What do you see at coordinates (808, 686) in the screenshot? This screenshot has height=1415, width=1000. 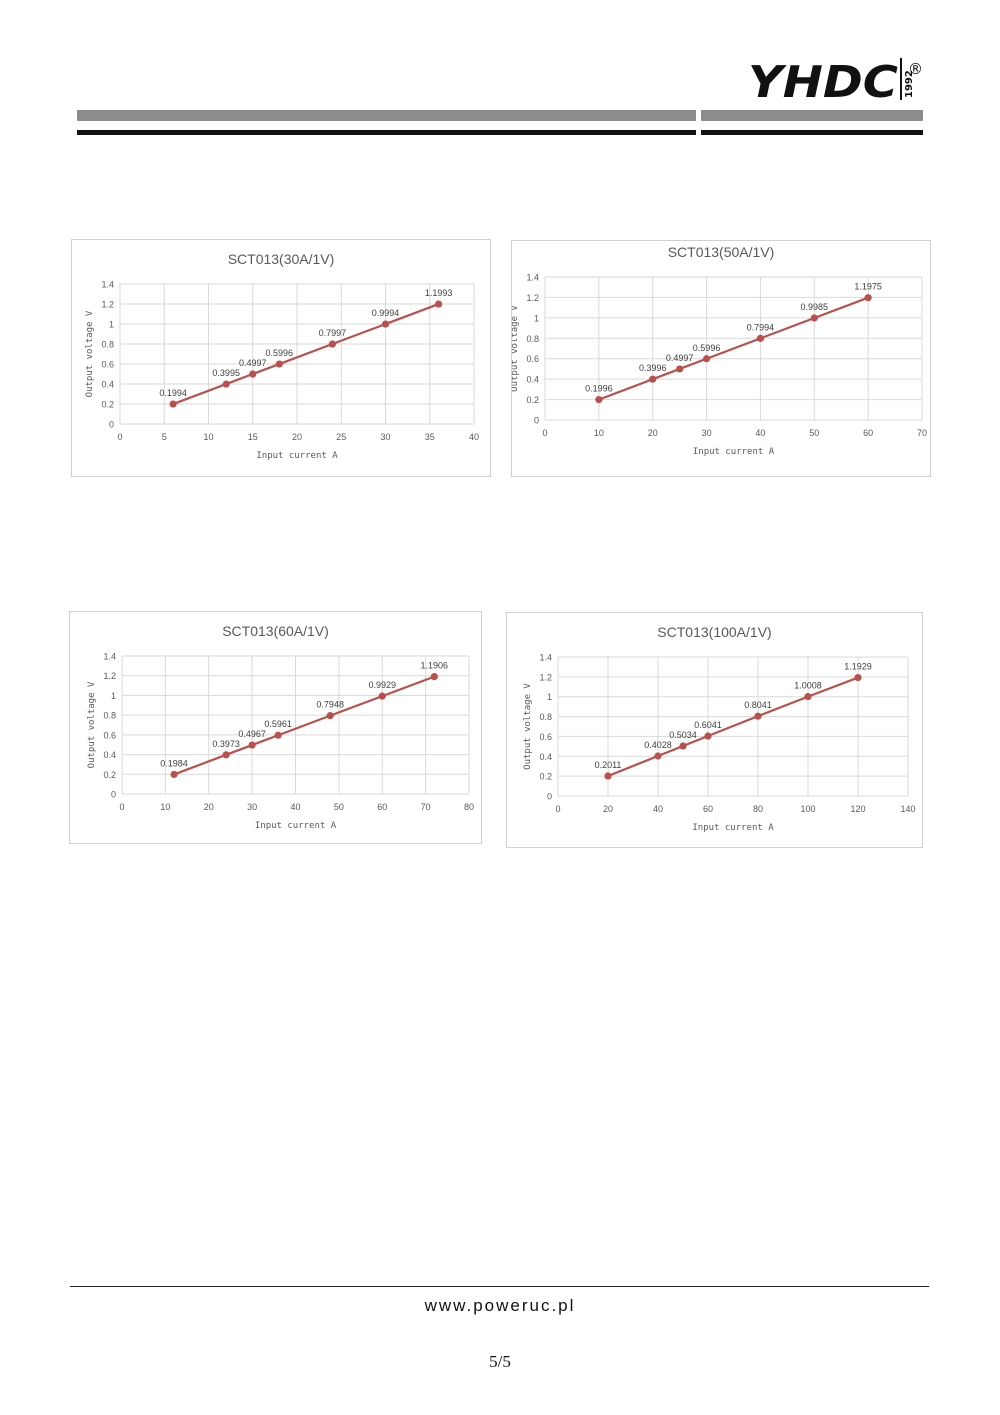 I see `data-label: 1.0008` at bounding box center [808, 686].